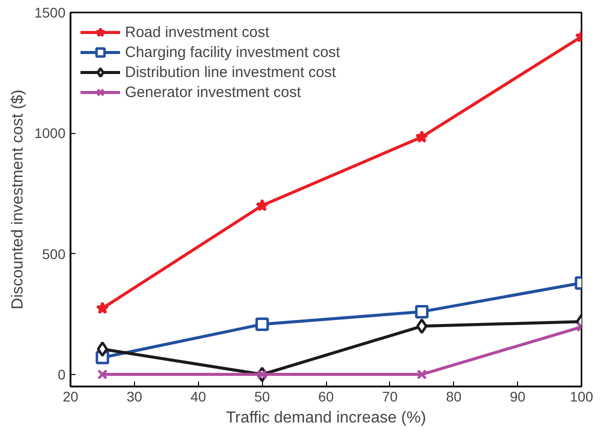  I want to click on x-axis-title: Traffic demand increase (%), so click(326, 418).